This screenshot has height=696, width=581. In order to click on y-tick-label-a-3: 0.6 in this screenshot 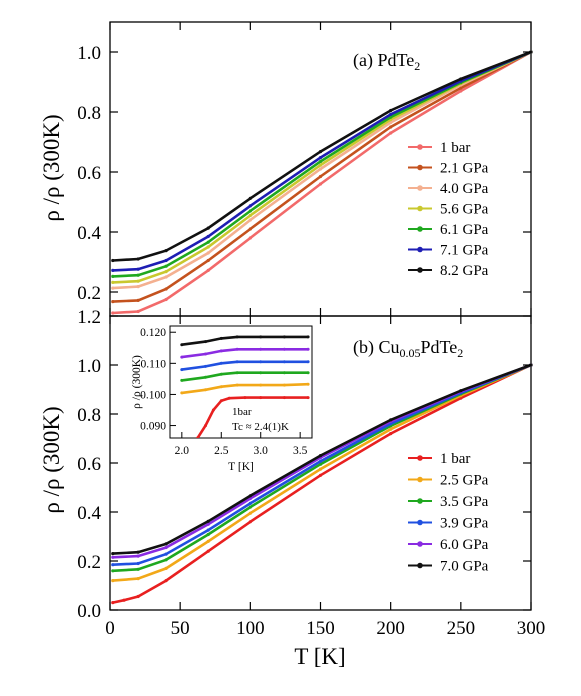, I will do `click(89, 173)`.